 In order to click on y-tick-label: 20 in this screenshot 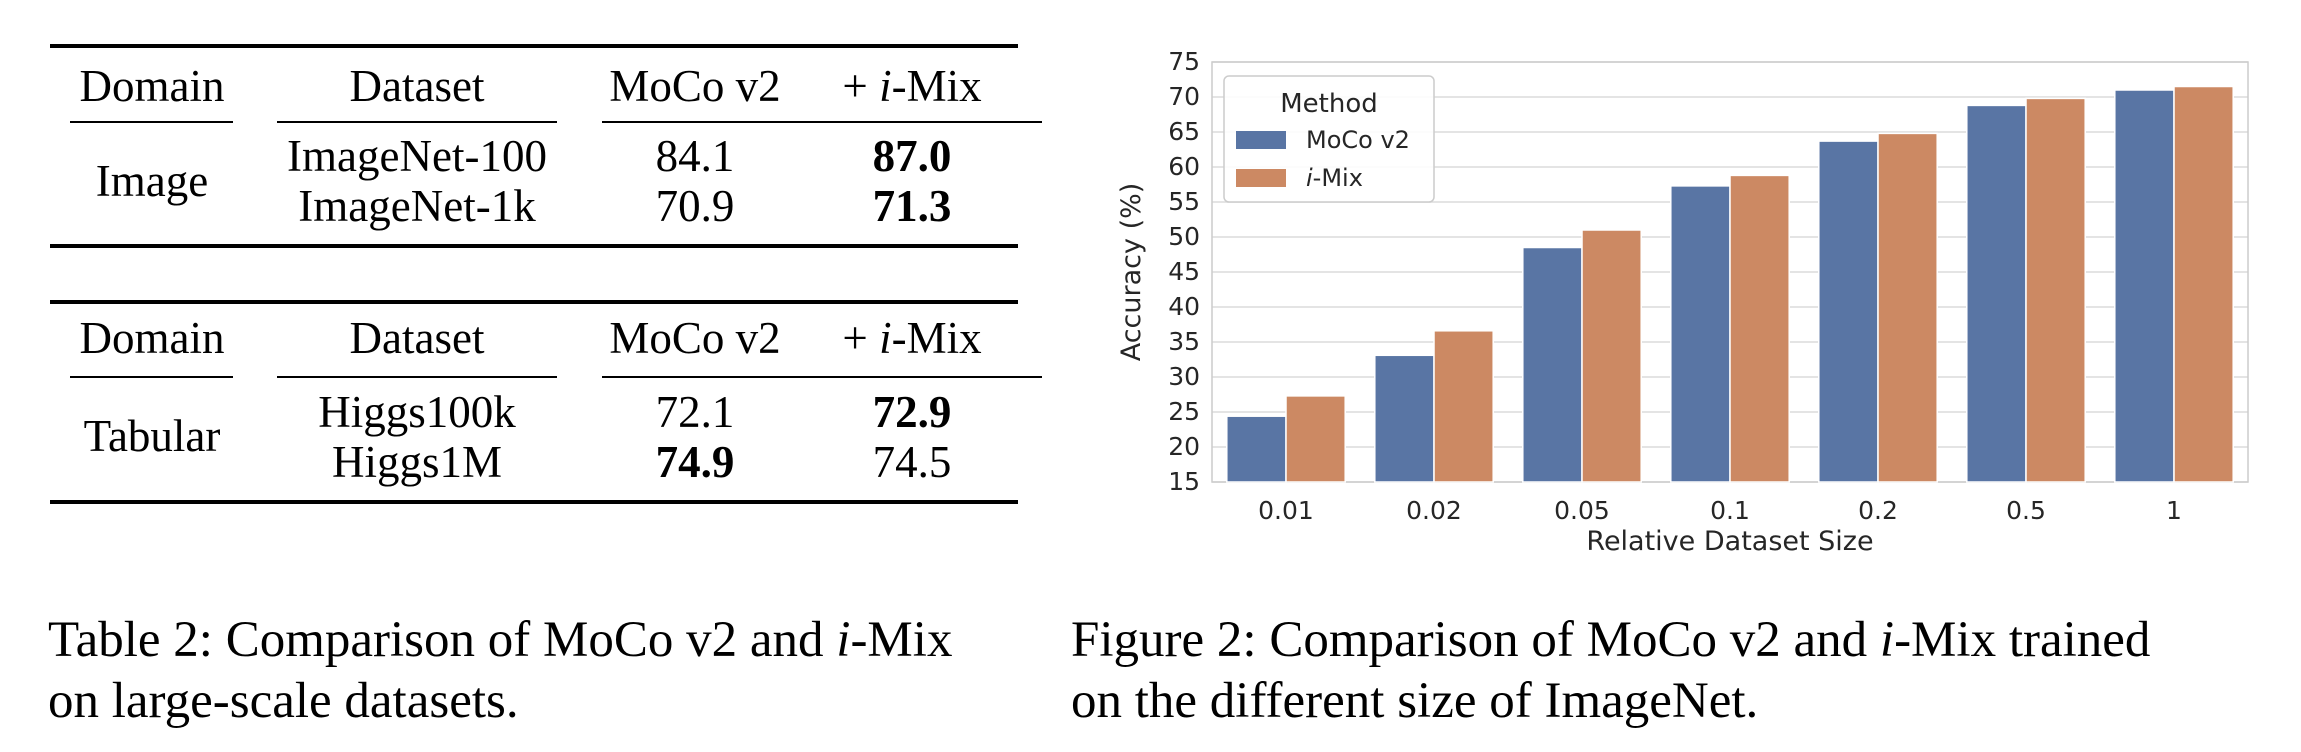, I will do `click(1184, 446)`.